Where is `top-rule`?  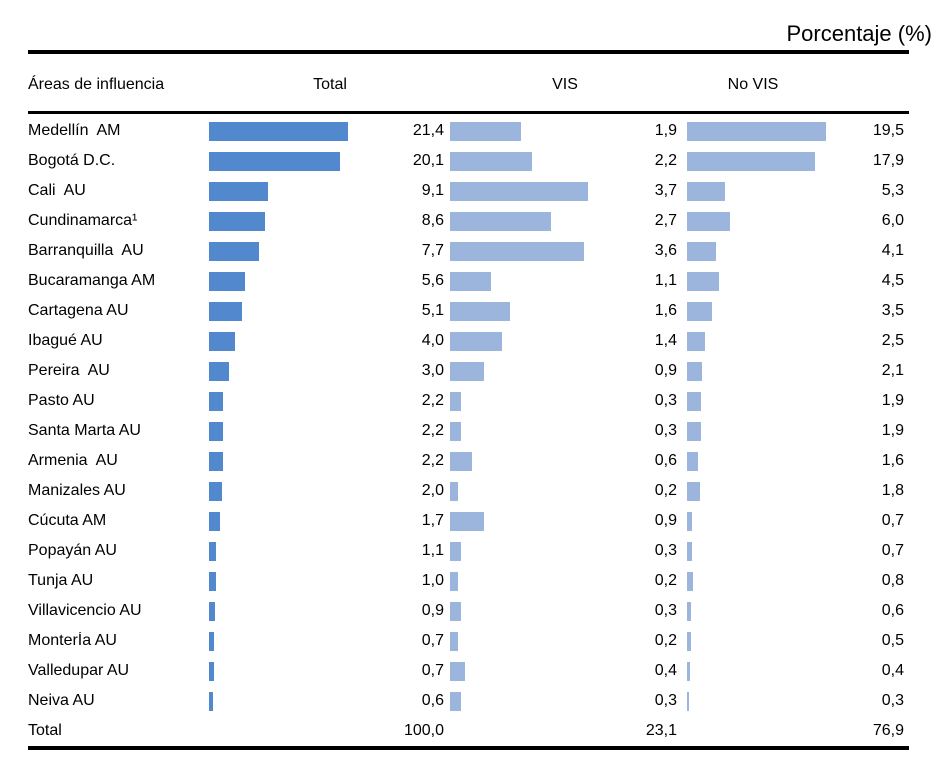
top-rule is located at coordinates (468, 52).